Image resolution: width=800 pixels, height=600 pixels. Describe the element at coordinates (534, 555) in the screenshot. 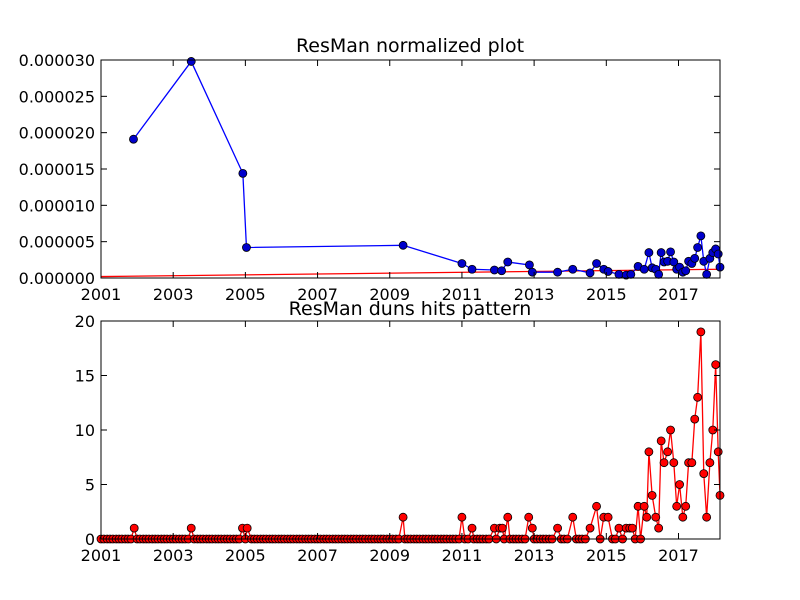

I see `x-tick-label-bottom: 2013` at that location.